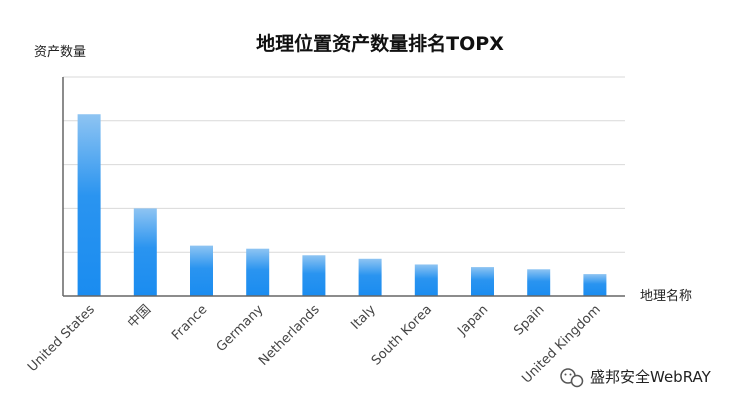 This screenshot has width=756, height=408. Describe the element at coordinates (189, 322) in the screenshot. I see `x-tick-label: France` at that location.